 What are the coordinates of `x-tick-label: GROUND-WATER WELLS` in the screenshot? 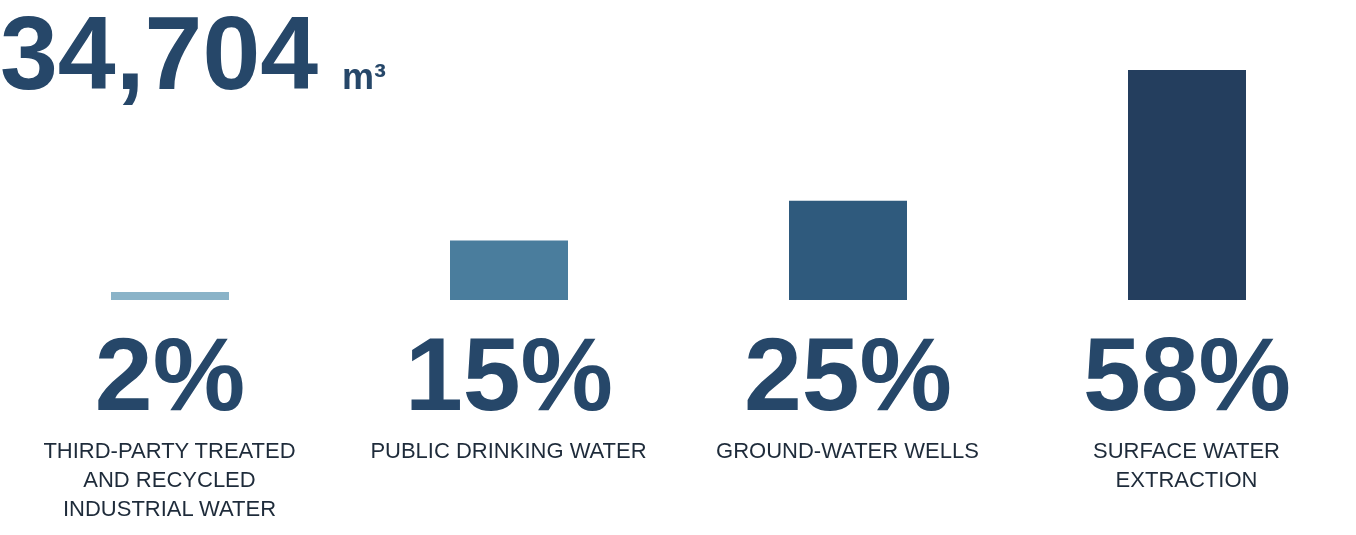 It's located at (847, 450).